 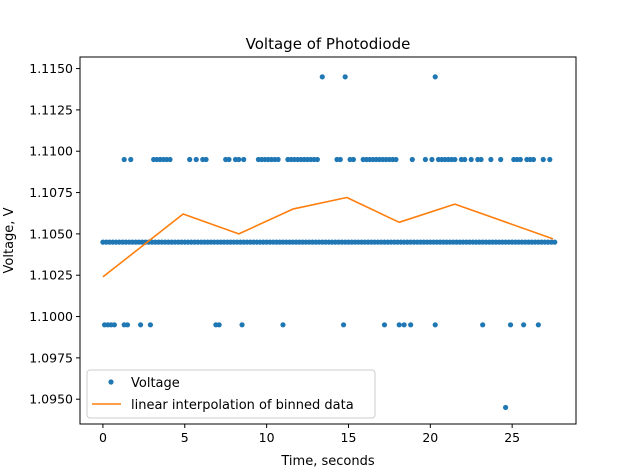 What do you see at coordinates (51, 192) in the screenshot?
I see `y-tick-label: 1.1075` at bounding box center [51, 192].